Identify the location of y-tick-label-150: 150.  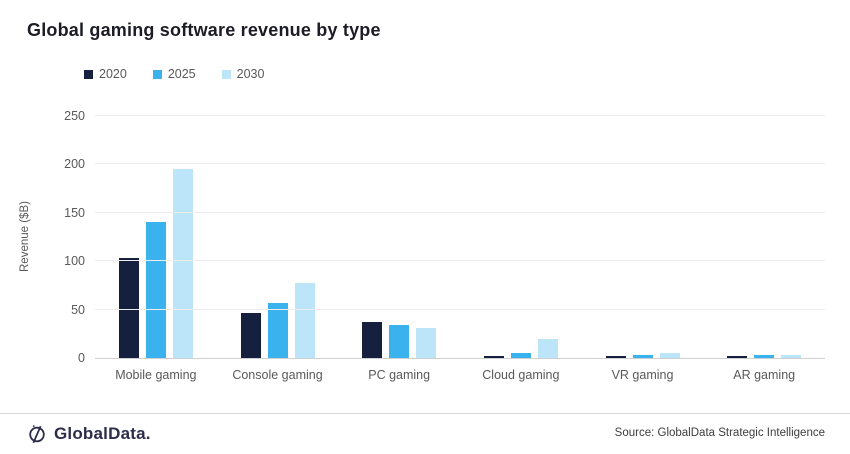
(74, 212).